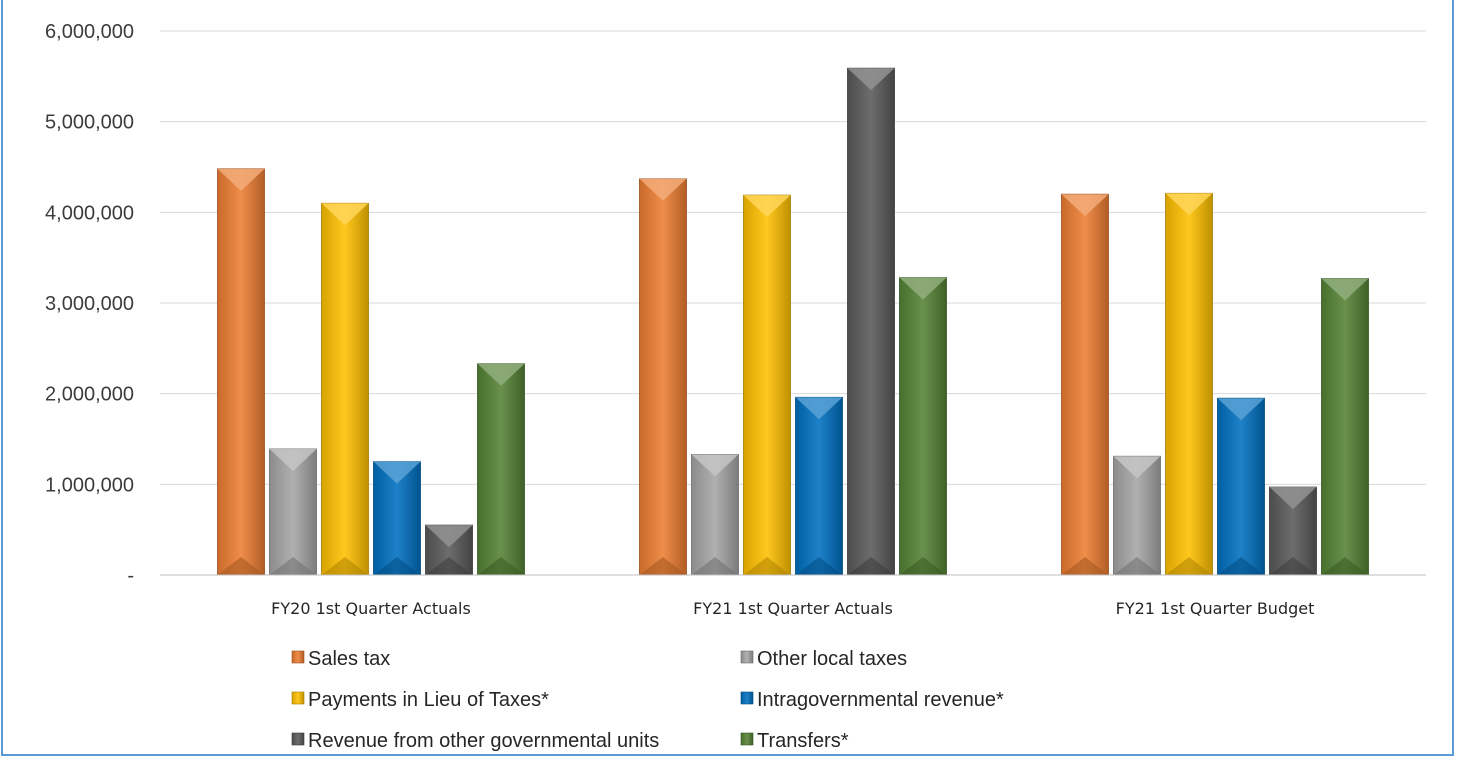 The height and width of the screenshot is (759, 1458). I want to click on legend-label: Transfers*, so click(803, 741).